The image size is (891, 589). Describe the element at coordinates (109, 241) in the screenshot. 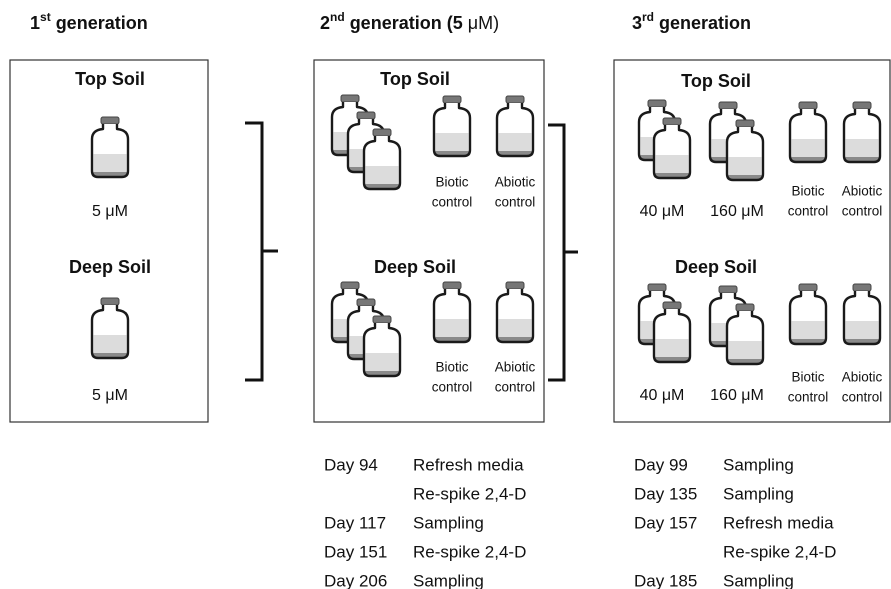

I see `panel` at that location.